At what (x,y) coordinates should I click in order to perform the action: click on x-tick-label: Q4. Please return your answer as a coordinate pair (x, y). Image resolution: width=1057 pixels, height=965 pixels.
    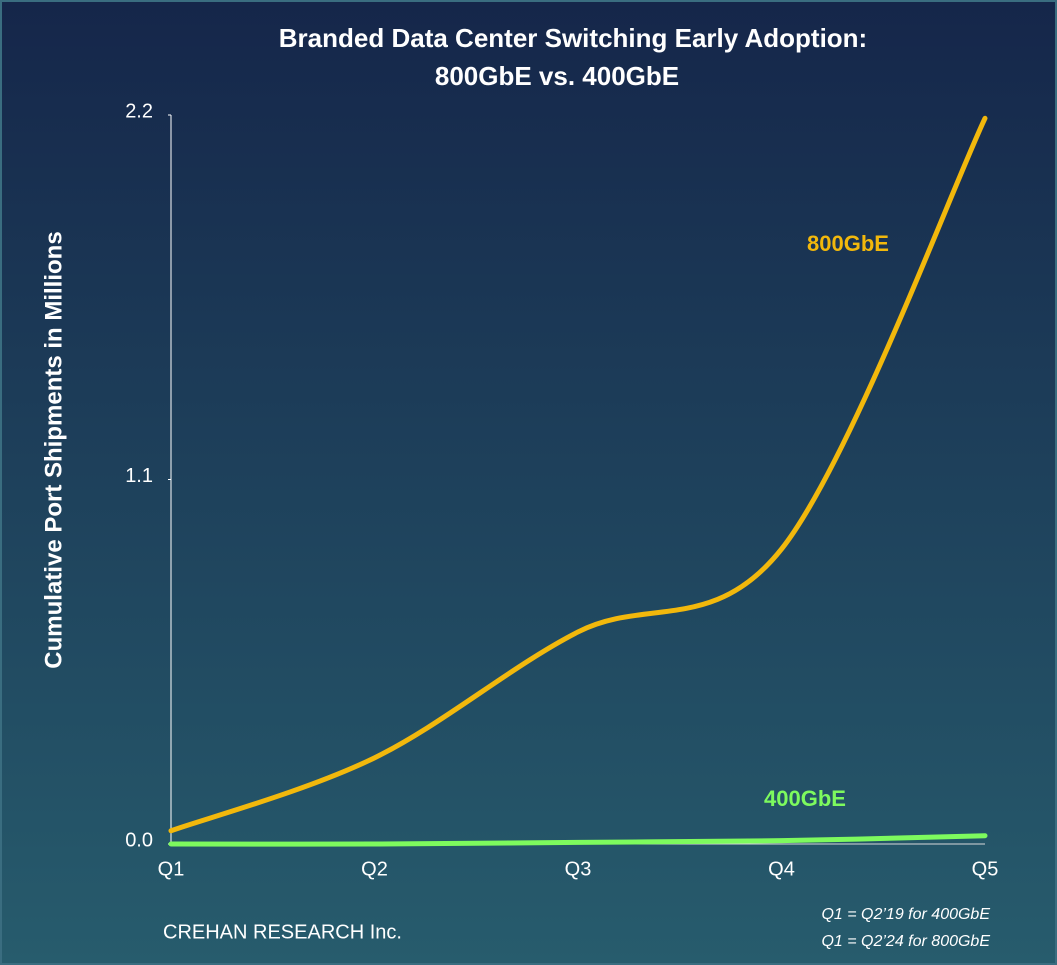
    Looking at the image, I should click on (781, 869).